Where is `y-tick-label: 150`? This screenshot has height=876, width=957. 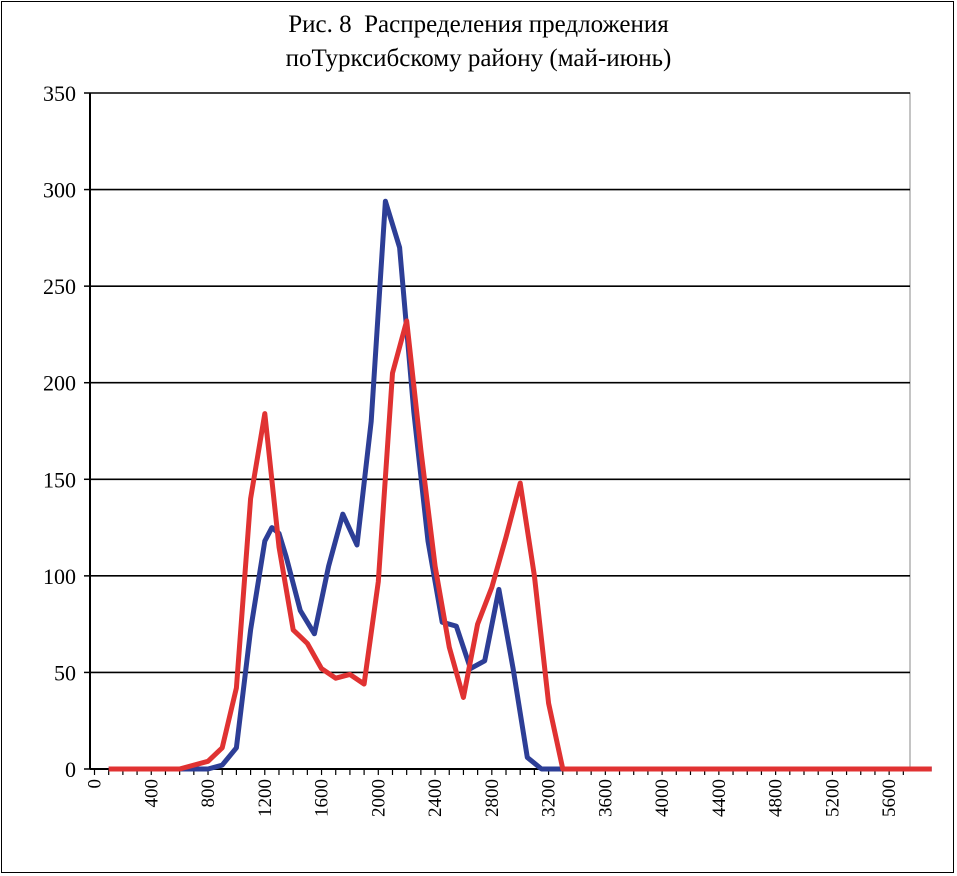 y-tick-label: 150 is located at coordinates (59, 479).